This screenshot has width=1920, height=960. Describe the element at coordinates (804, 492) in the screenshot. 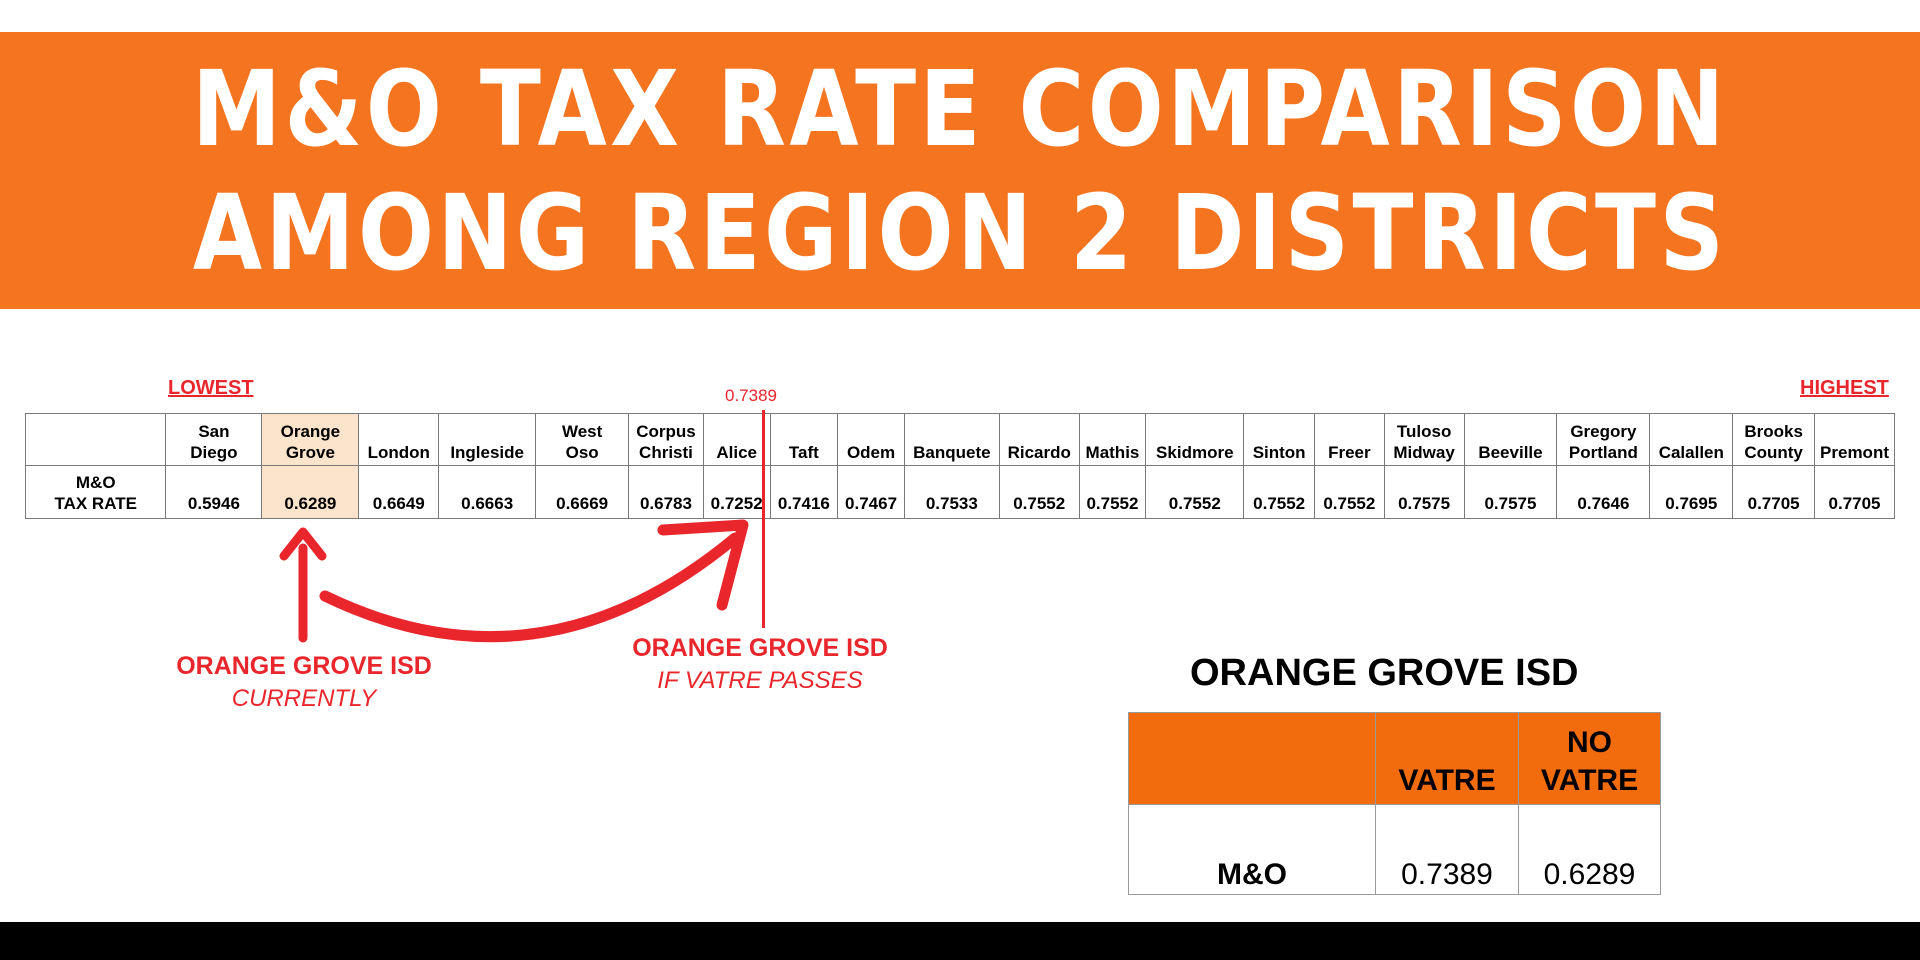

I see `tax-rate-cell: 0.7416` at that location.